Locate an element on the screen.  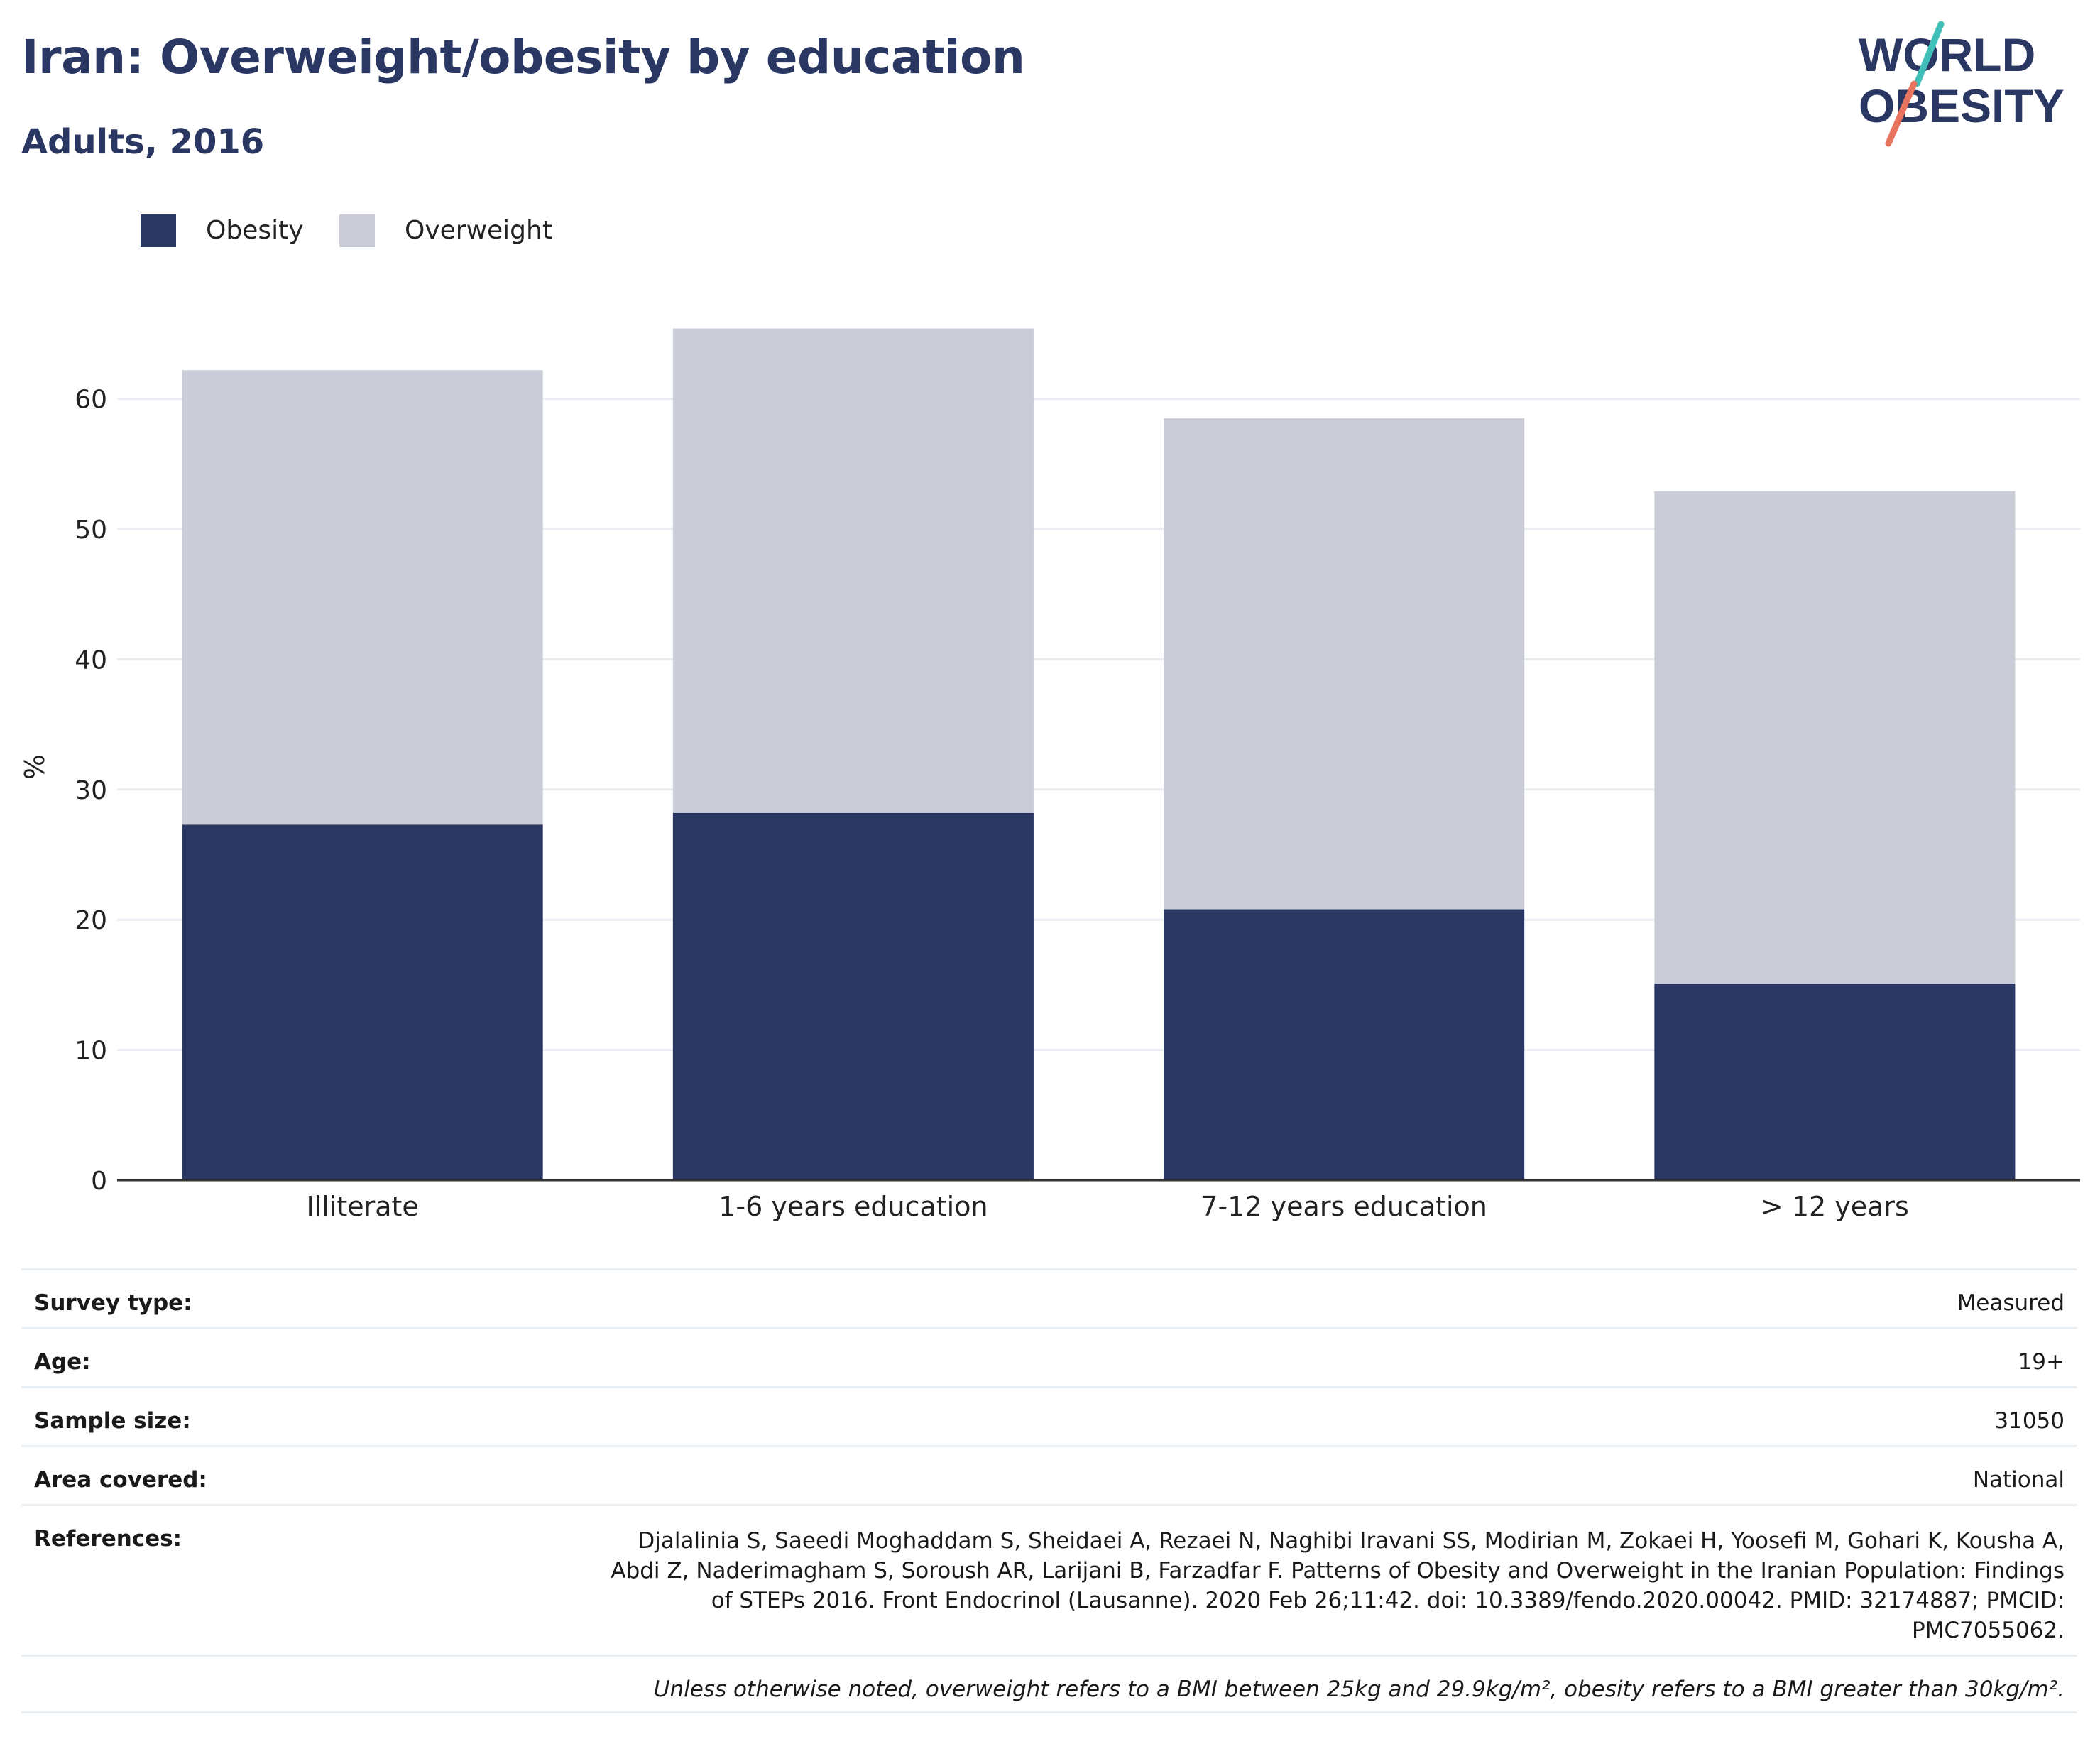
chart-subtitle: Adults, 2016 is located at coordinates (143, 142).